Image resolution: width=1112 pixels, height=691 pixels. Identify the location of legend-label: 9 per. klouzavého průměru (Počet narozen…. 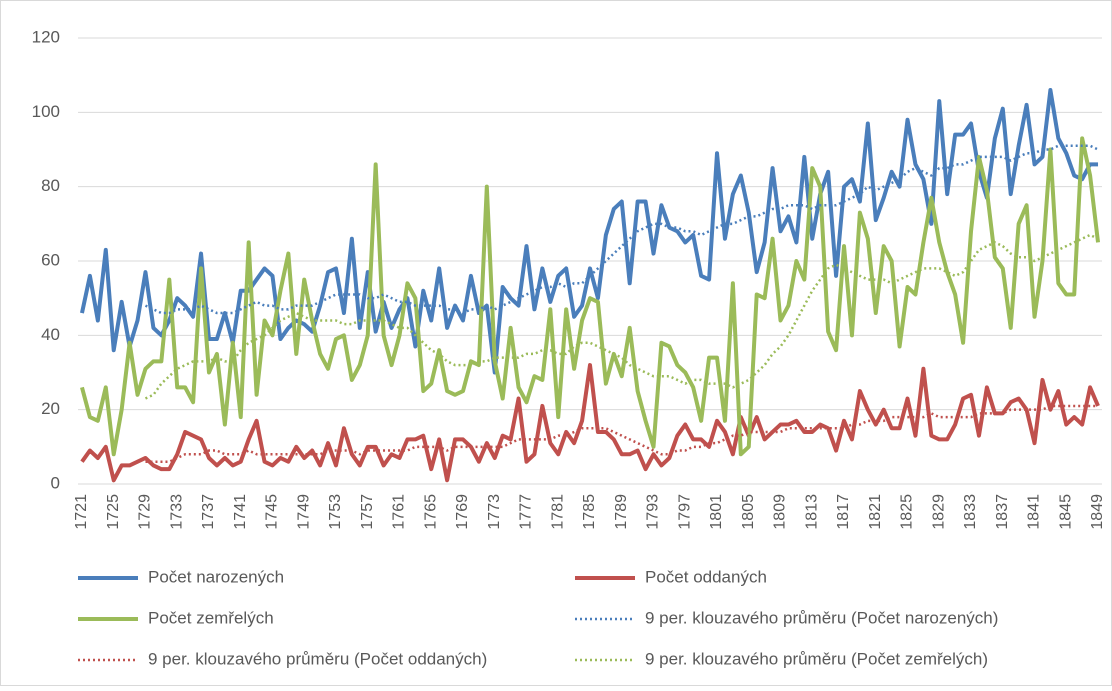
(821, 617).